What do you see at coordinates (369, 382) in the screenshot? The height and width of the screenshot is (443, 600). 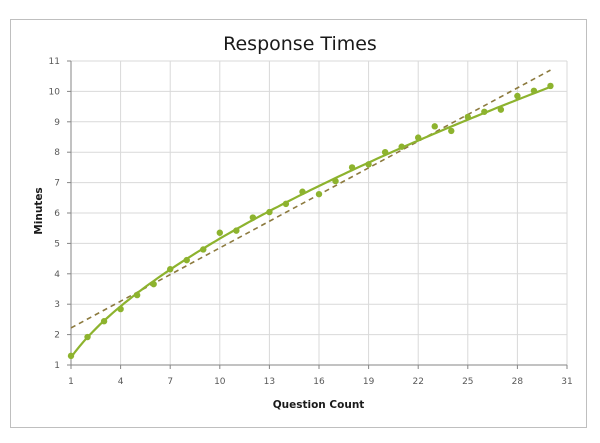 I see `x-tick-label: 19` at bounding box center [369, 382].